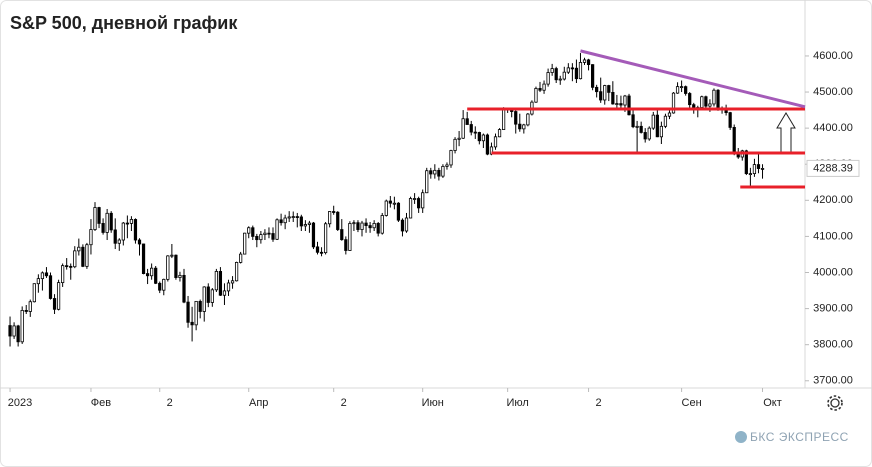 The height and width of the screenshot is (467, 872). I want to click on y-tick-label: 4500.00, so click(833, 92).